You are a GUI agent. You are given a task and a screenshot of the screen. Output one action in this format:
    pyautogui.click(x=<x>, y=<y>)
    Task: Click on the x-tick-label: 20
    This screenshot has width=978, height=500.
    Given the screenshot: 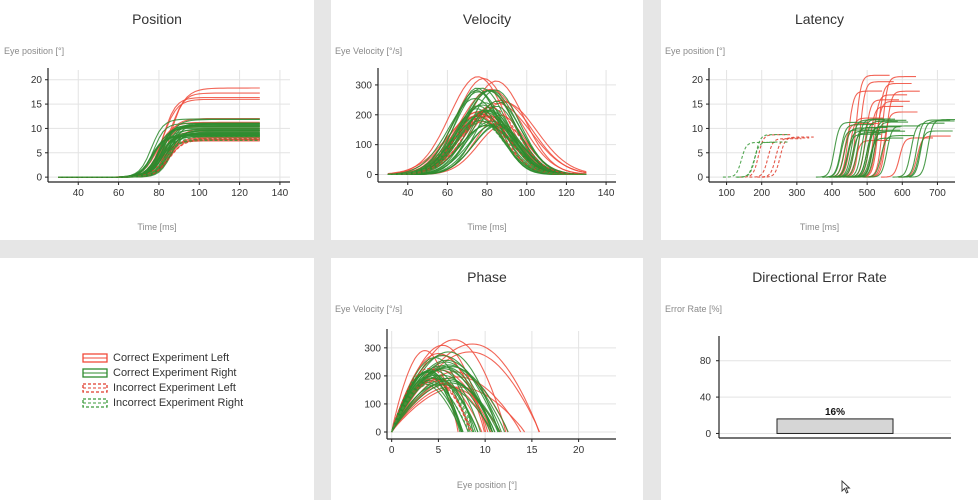 What is the action you would take?
    pyautogui.click(x=579, y=450)
    